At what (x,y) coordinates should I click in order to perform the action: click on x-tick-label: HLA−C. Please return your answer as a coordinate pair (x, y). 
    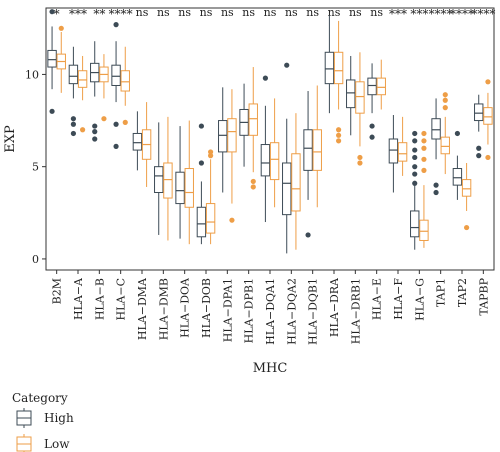
    Looking at the image, I should click on (121, 299).